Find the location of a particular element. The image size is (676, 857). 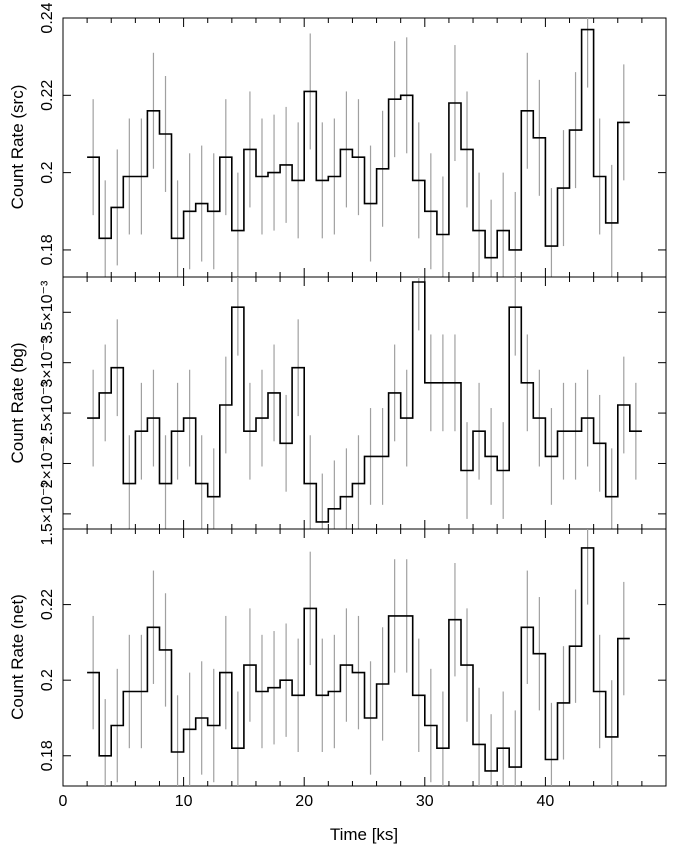

panel-src-ylabel: Count Rate (src) is located at coordinates (17, 147).